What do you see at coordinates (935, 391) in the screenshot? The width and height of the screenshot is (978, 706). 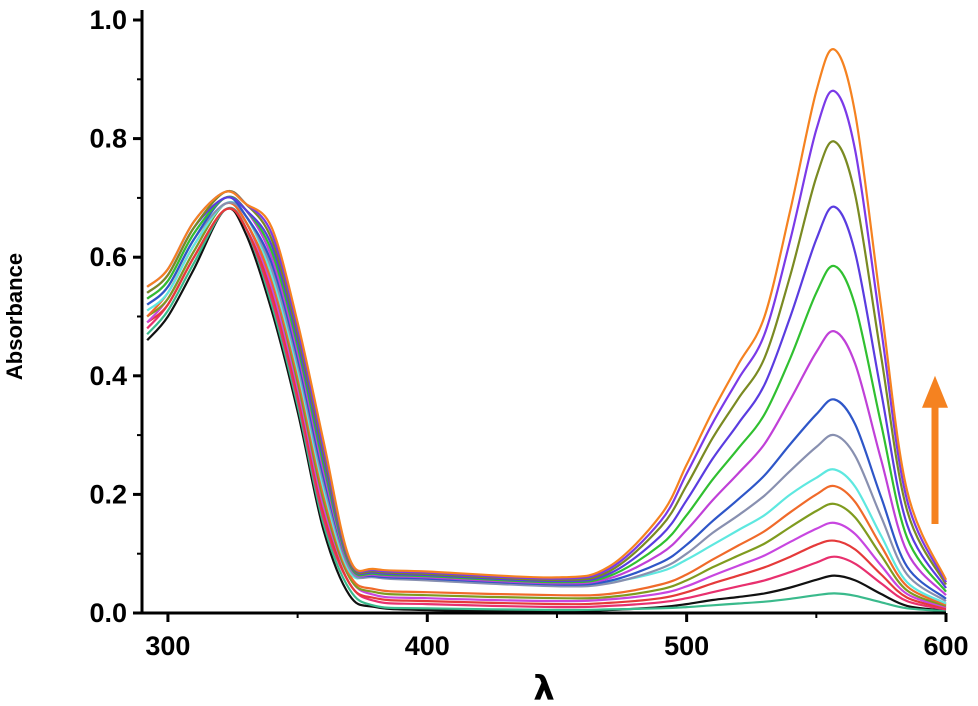 I see `arrow-up-icon` at bounding box center [935, 391].